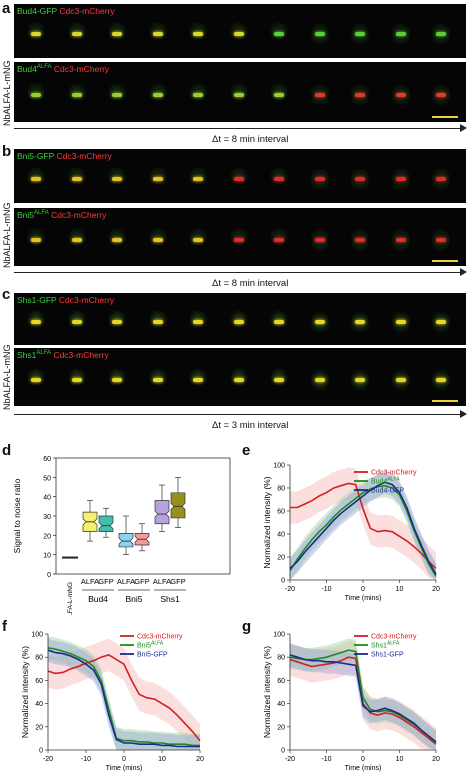 This screenshot has height=774, width=474. What do you see at coordinates (240, 31) in the screenshot?
I see `micrograph-strip-a-row1: Bud4-GFP Cdc3-mCherry` at bounding box center [240, 31].